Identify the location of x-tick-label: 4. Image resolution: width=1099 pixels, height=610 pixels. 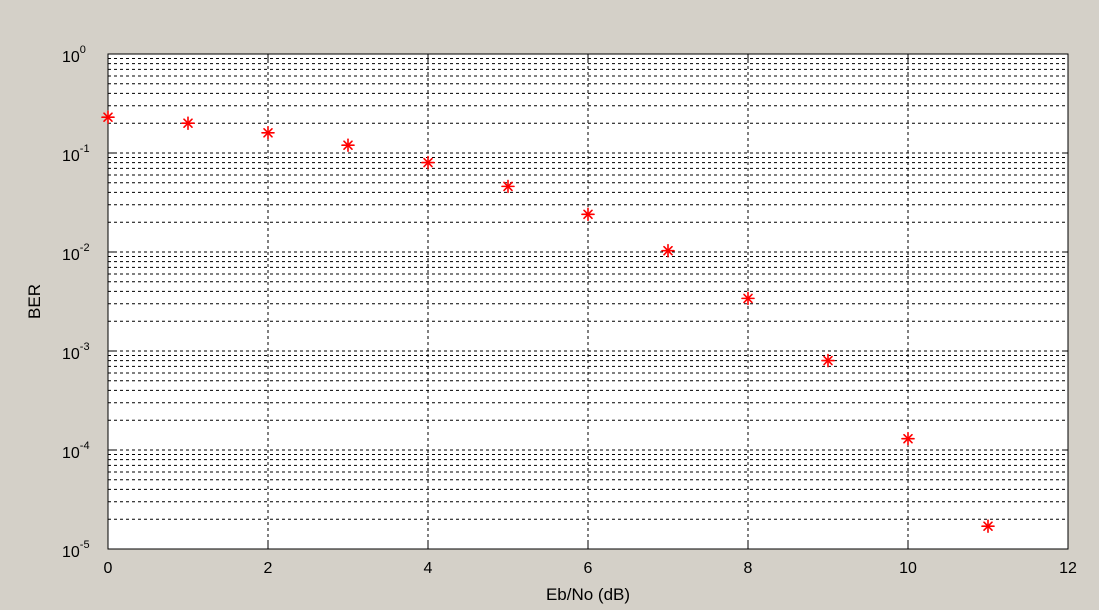
(428, 568).